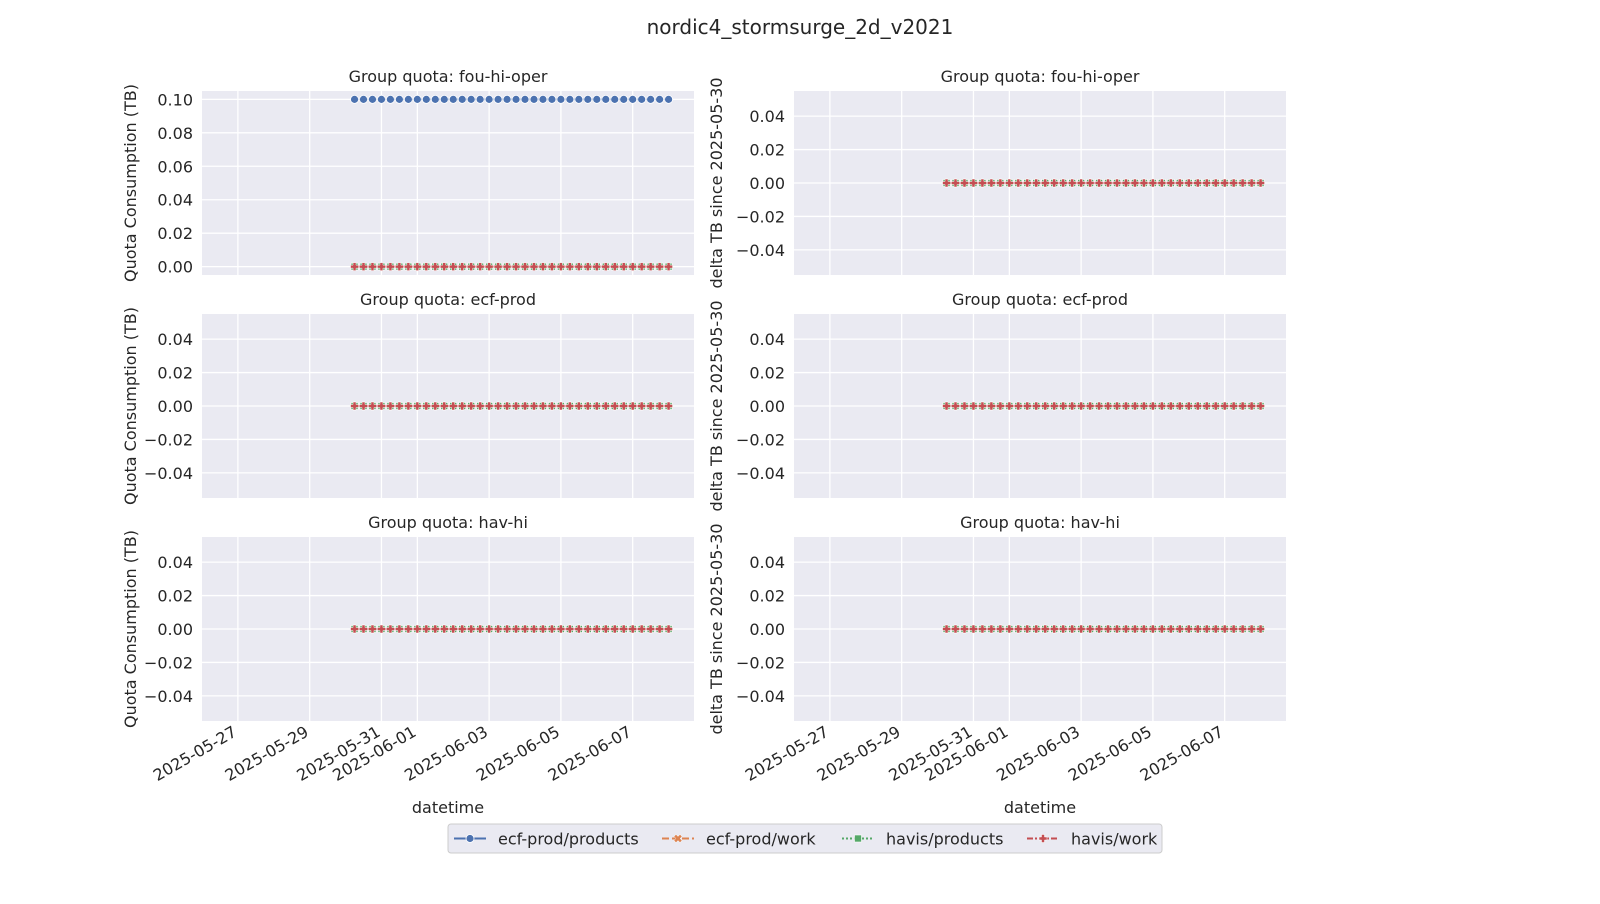 Image resolution: width=1600 pixels, height=904 pixels. I want to click on legend-entry: ecf-prod/products, so click(546, 839).